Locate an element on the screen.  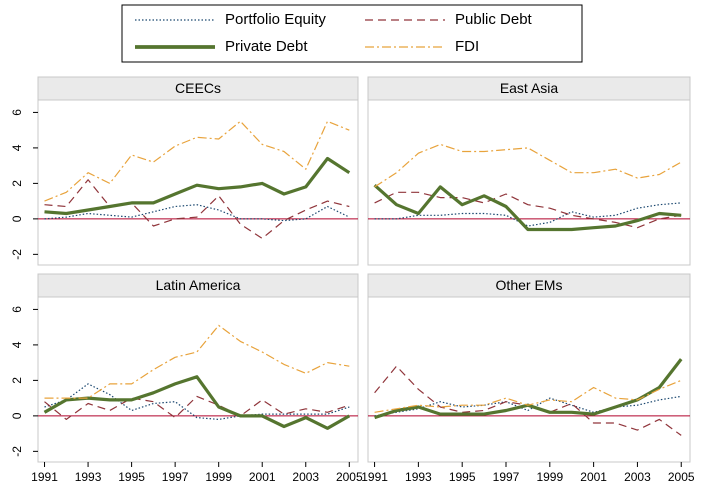
legend-box is located at coordinates (352, 33).